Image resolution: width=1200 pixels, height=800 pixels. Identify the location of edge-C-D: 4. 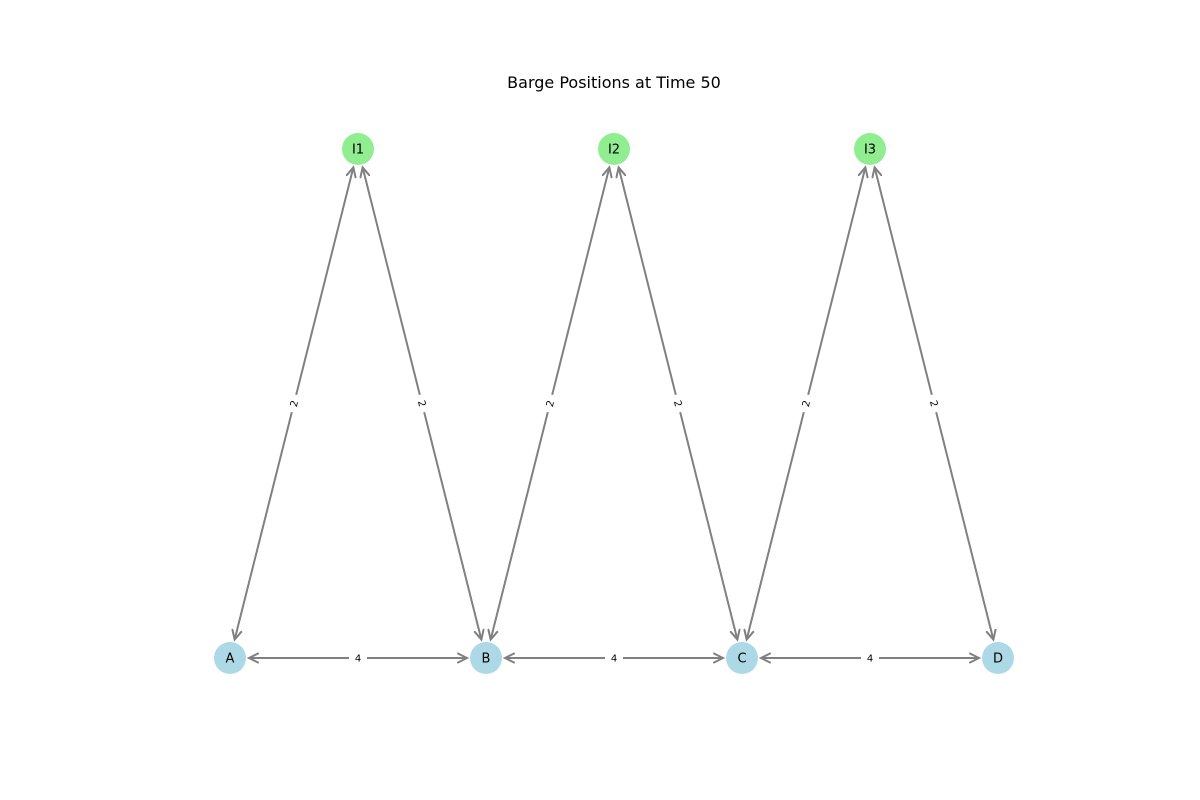
(870, 658).